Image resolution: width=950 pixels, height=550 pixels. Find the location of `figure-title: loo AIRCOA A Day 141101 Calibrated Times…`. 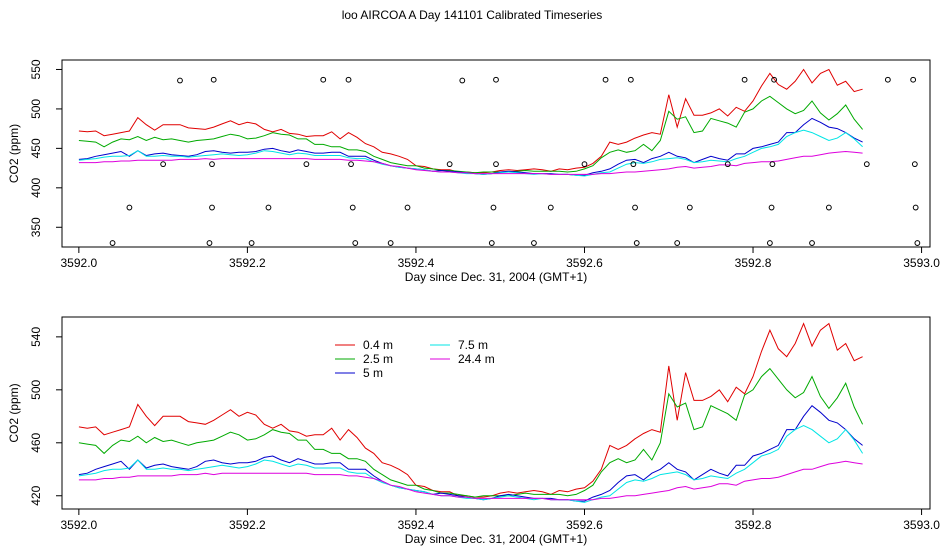

figure-title: loo AIRCOA A Day 141101 Calibrated Times… is located at coordinates (472, 15).